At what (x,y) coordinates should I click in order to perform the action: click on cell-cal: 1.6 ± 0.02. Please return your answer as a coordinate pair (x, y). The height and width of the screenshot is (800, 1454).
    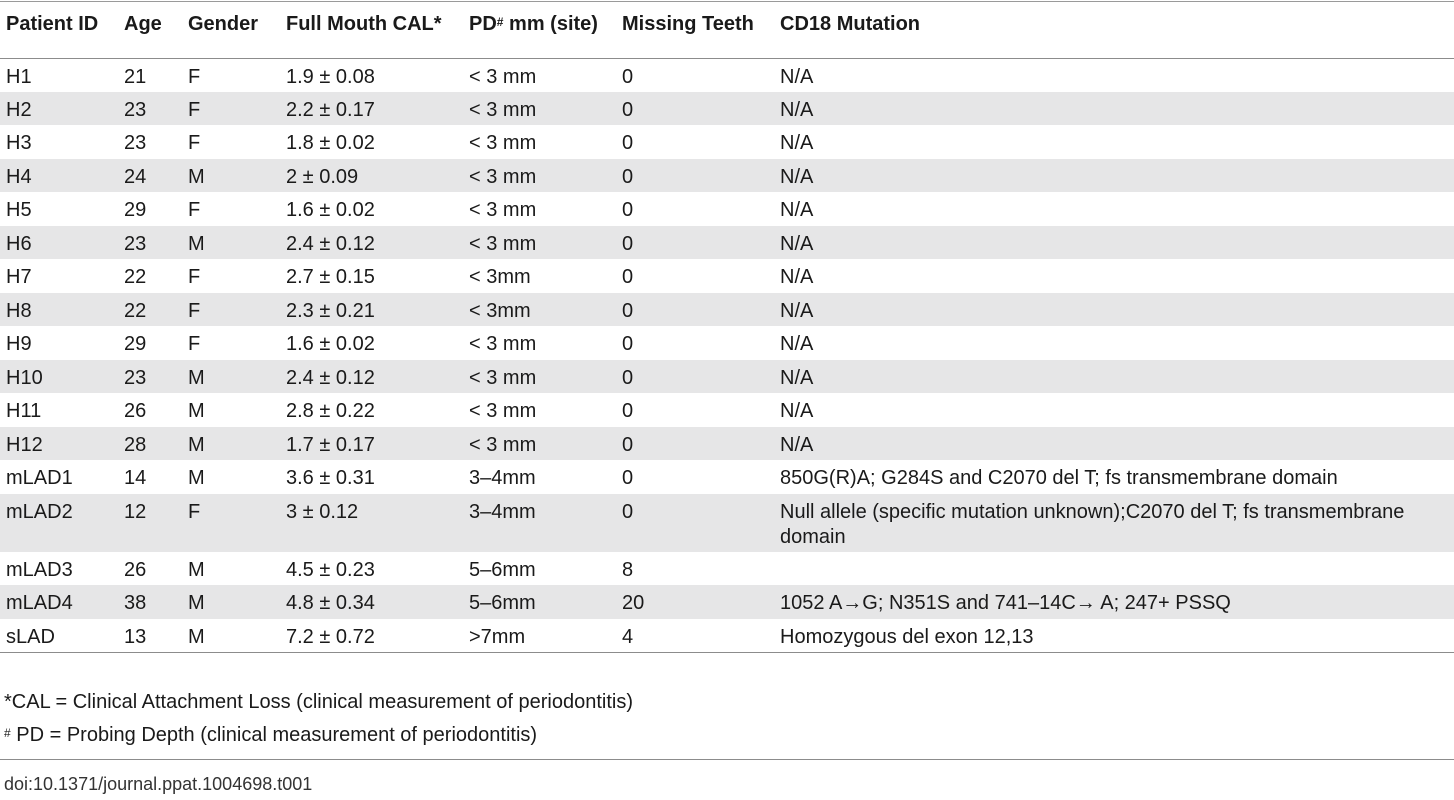
    Looking at the image, I should click on (330, 344).